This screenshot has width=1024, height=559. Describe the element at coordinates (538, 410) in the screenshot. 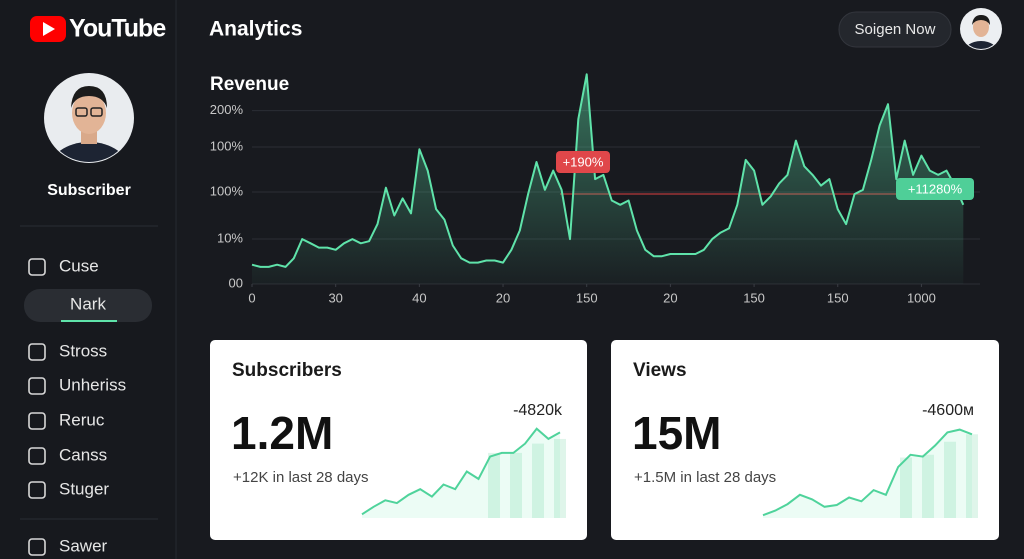

I see `card-badge: -4820k` at that location.